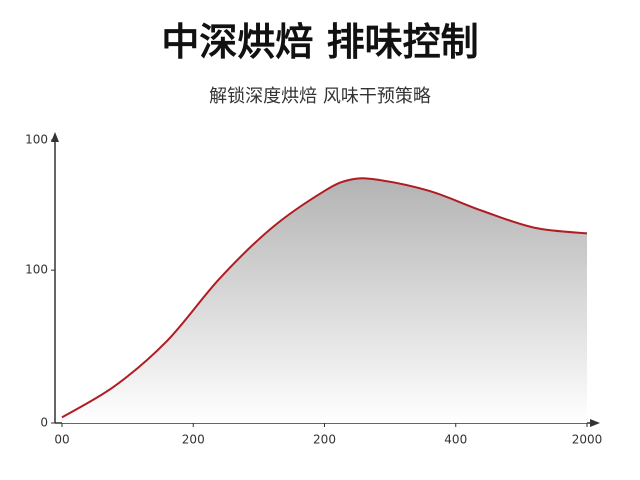 This screenshot has width=640, height=480. I want to click on x-tick-label: 2000, so click(587, 440).